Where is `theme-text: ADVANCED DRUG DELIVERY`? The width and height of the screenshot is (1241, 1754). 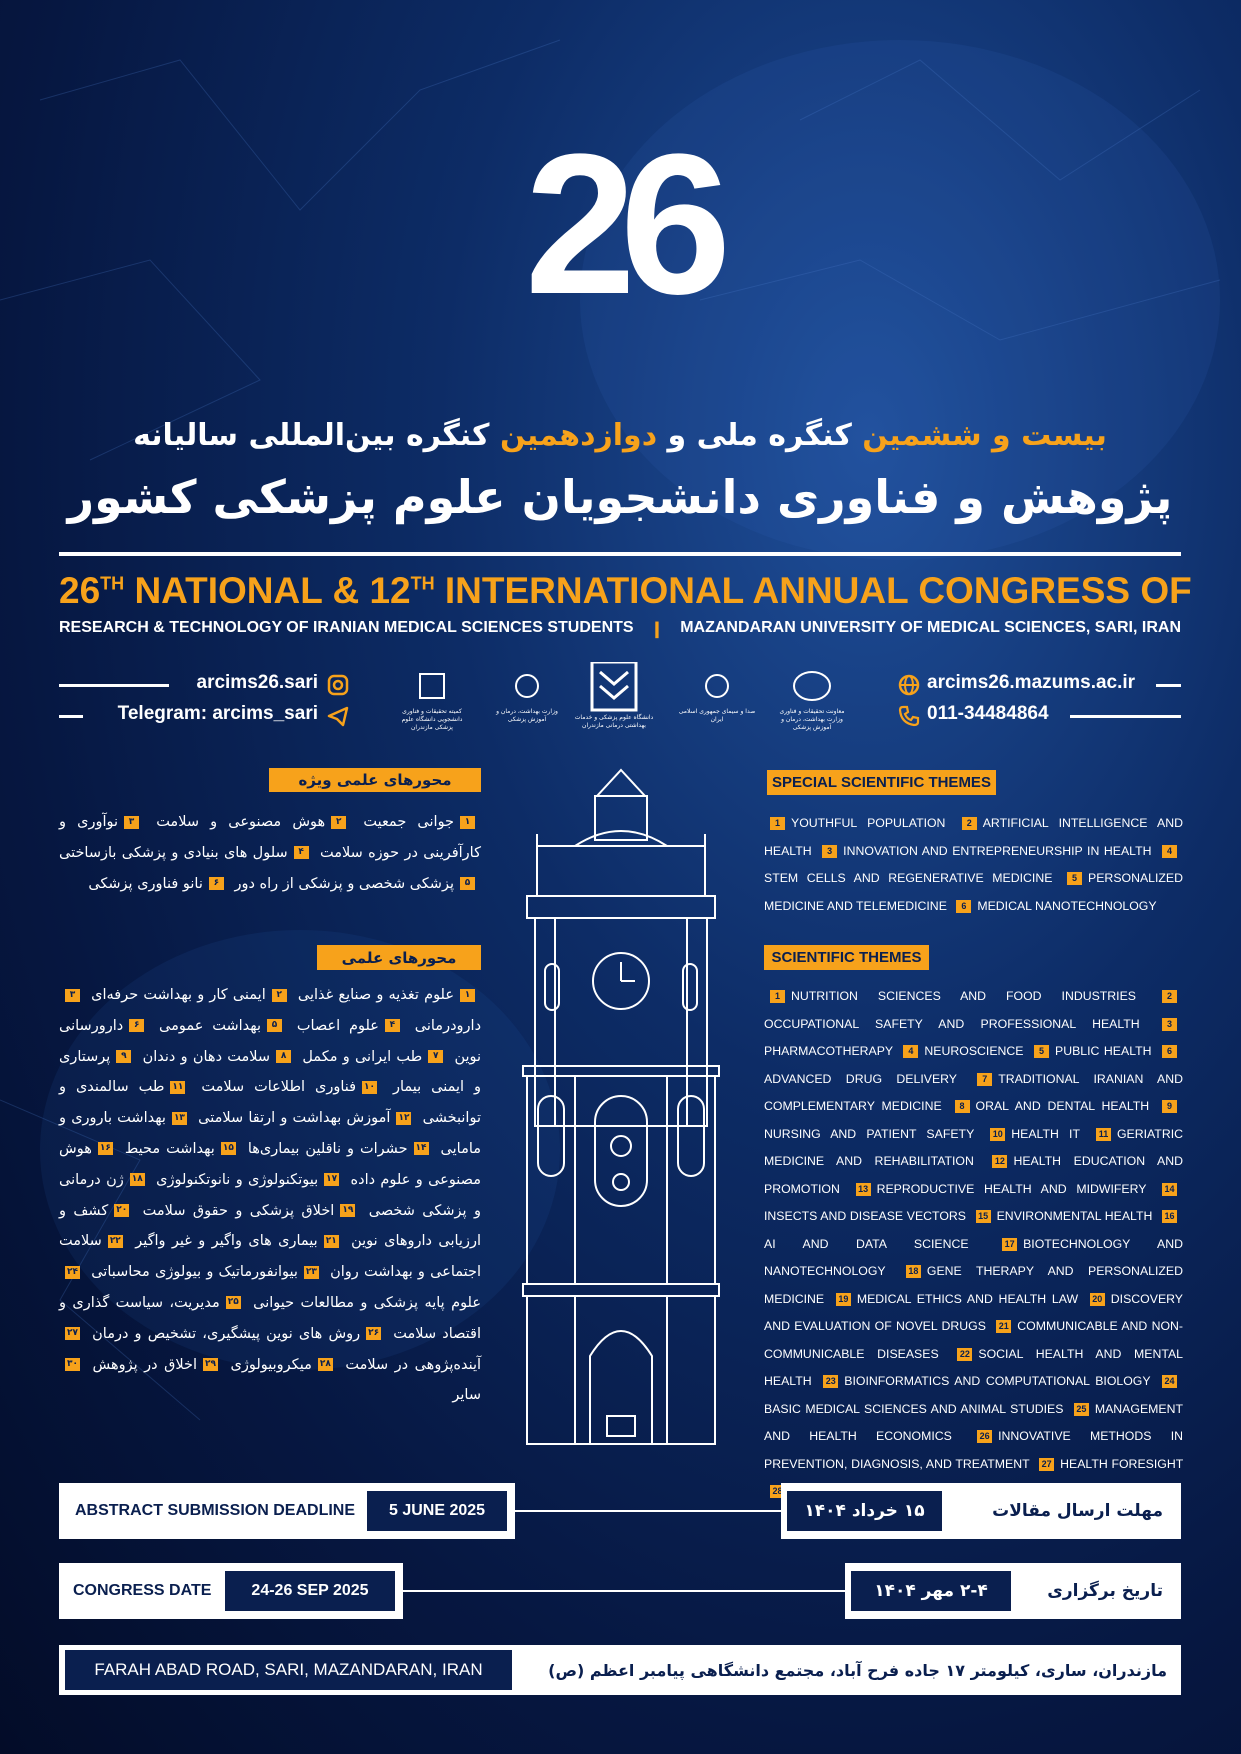
theme-text: ADVANCED DRUG DELIVERY is located at coordinates (860, 1078).